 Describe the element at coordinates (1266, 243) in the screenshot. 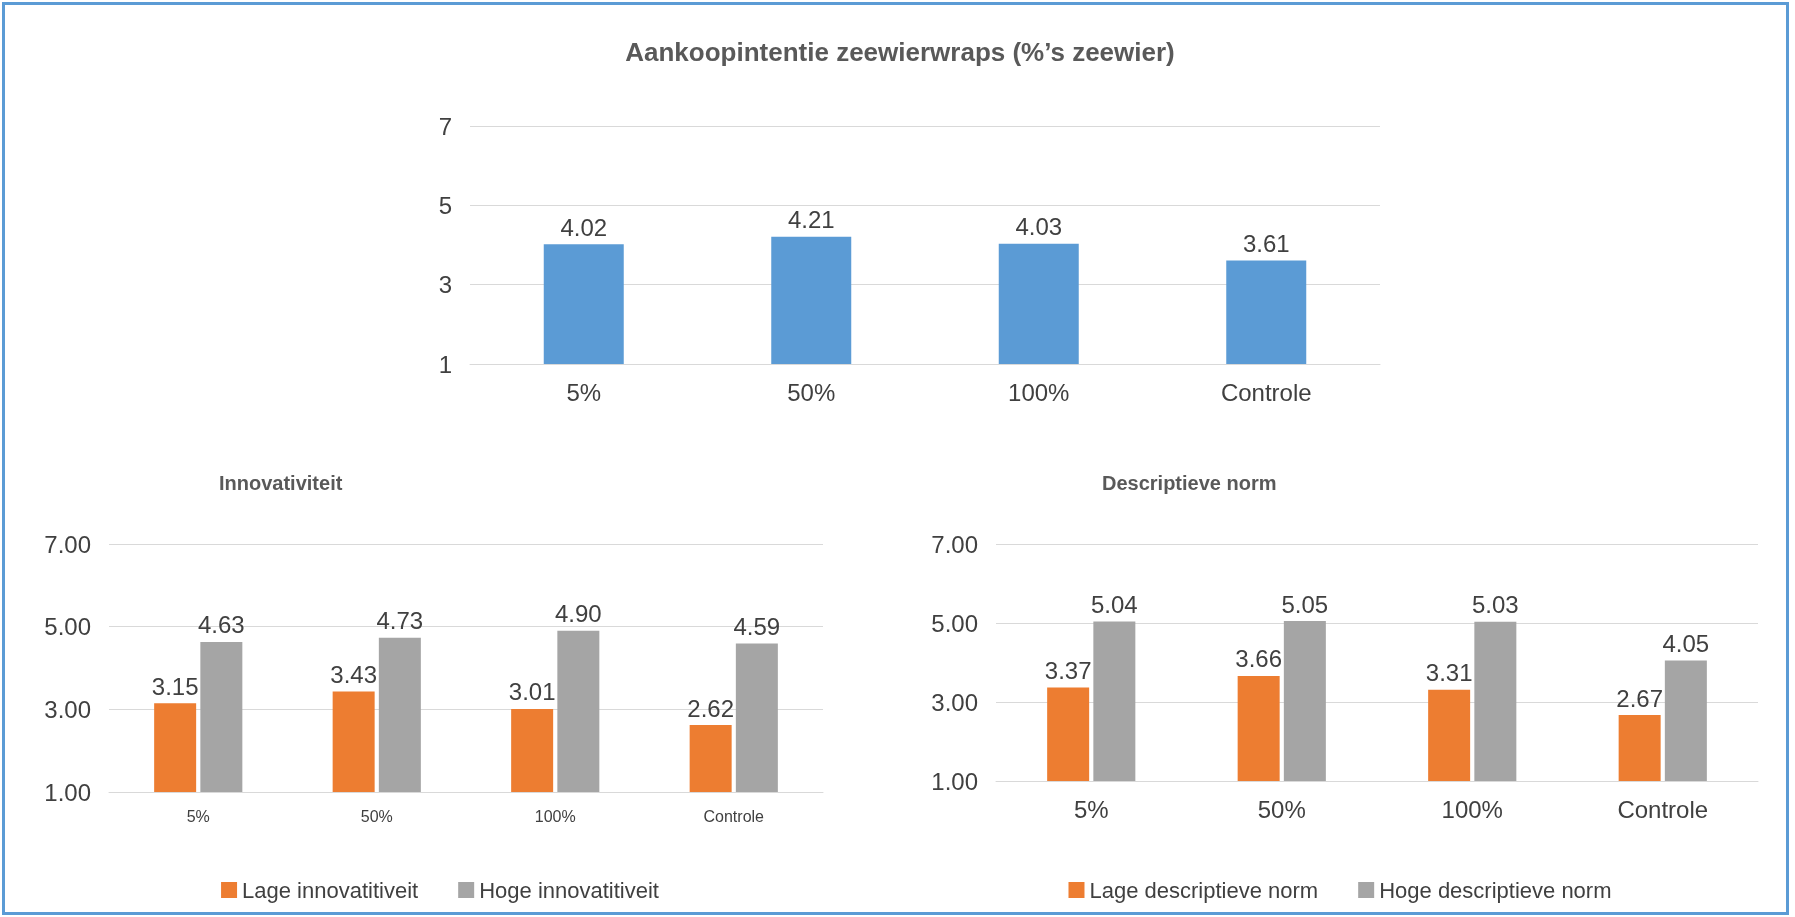

I see `data-label: 3.61` at that location.